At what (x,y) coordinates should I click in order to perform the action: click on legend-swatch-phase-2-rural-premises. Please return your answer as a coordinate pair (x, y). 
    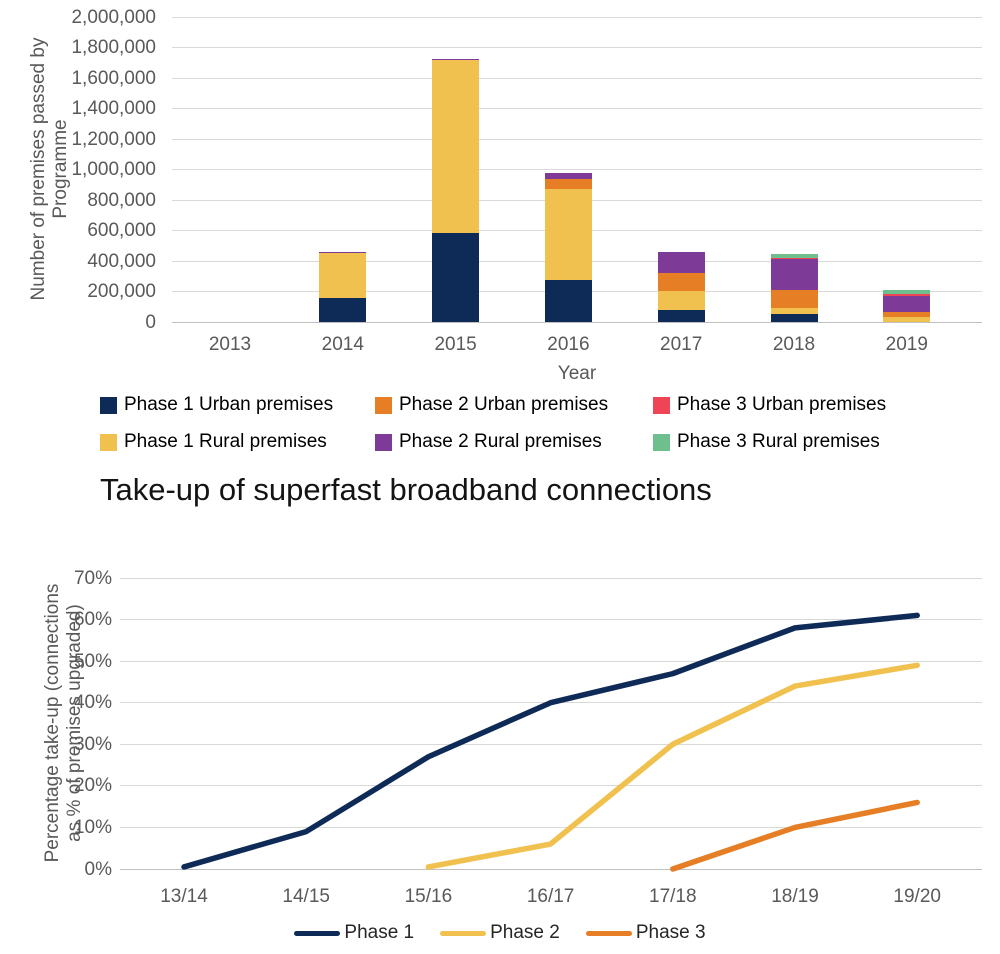
    Looking at the image, I should click on (383, 442).